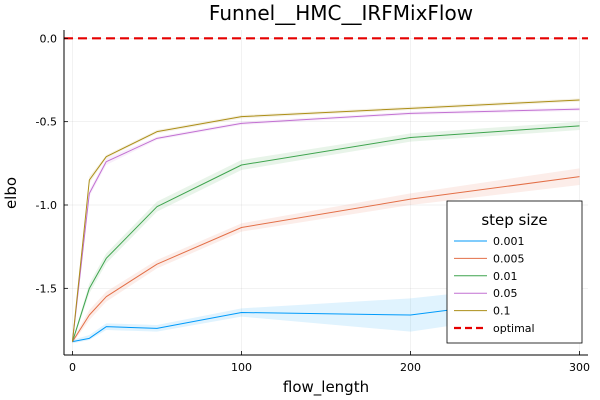 This screenshot has height=400, width=600. I want to click on legend-box, so click(514, 272).